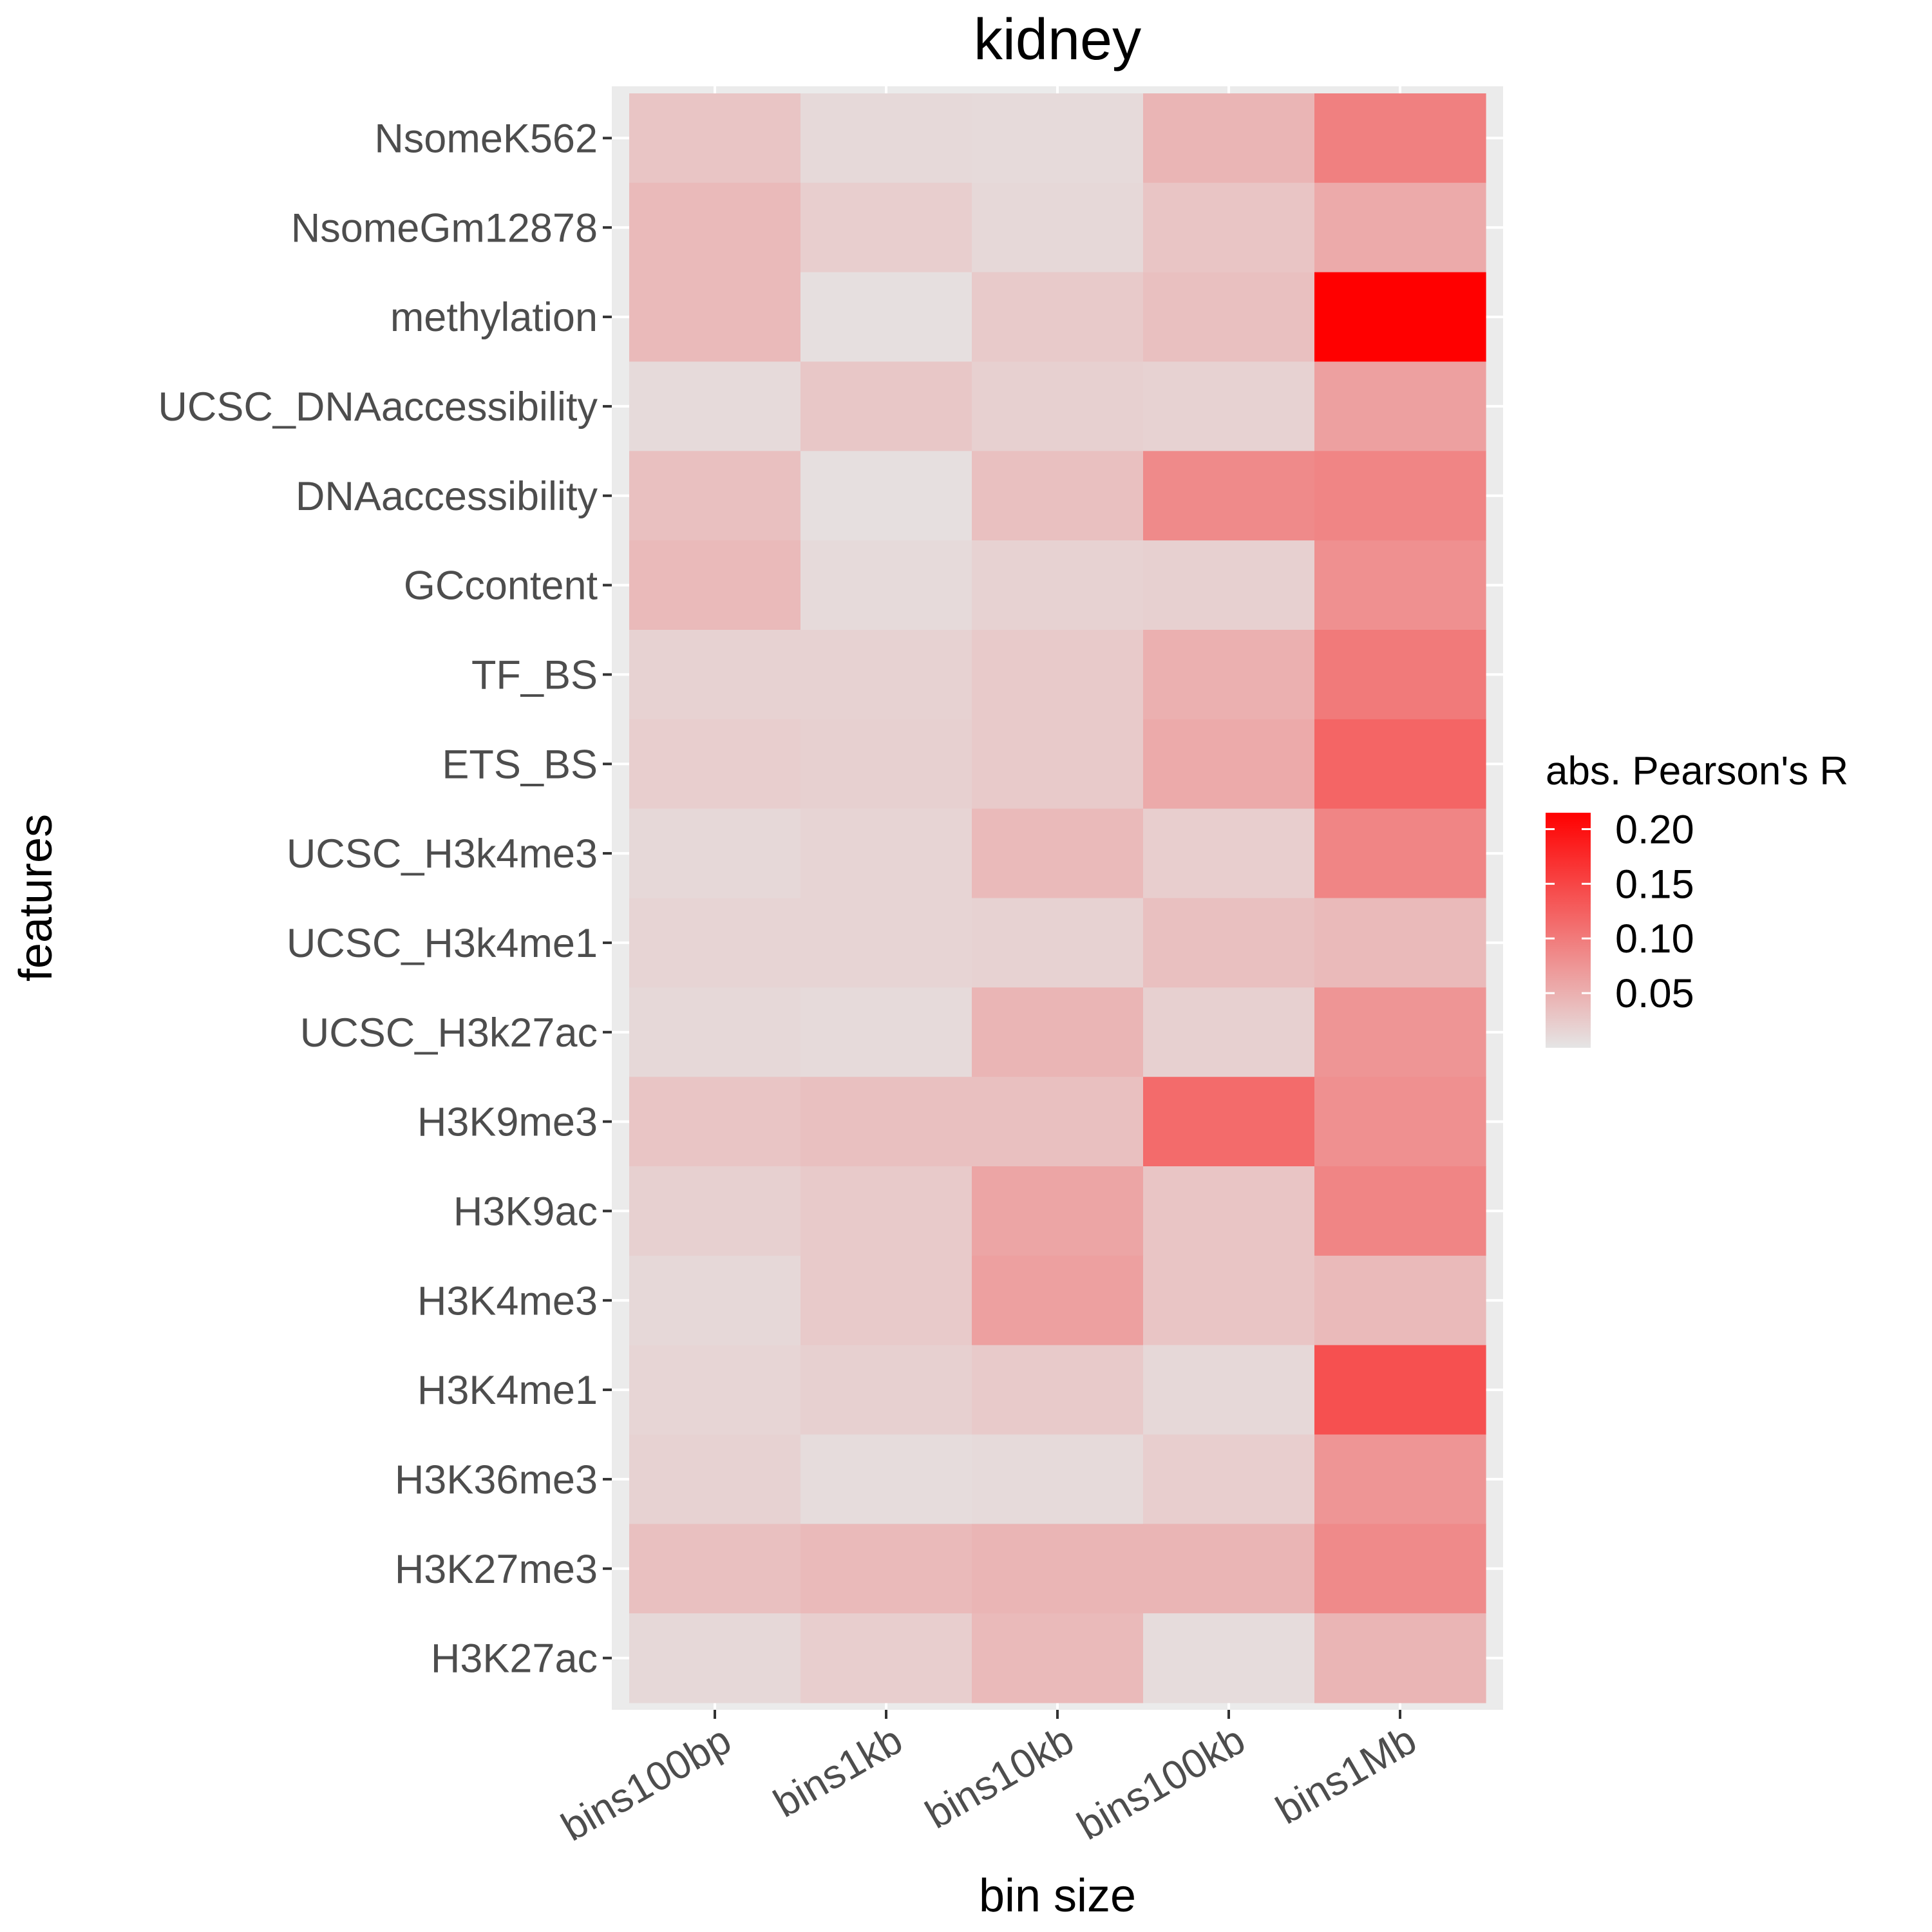 The image size is (1932, 1932). What do you see at coordinates (1161, 1783) in the screenshot?
I see `x-tick-label: bins100kb` at bounding box center [1161, 1783].